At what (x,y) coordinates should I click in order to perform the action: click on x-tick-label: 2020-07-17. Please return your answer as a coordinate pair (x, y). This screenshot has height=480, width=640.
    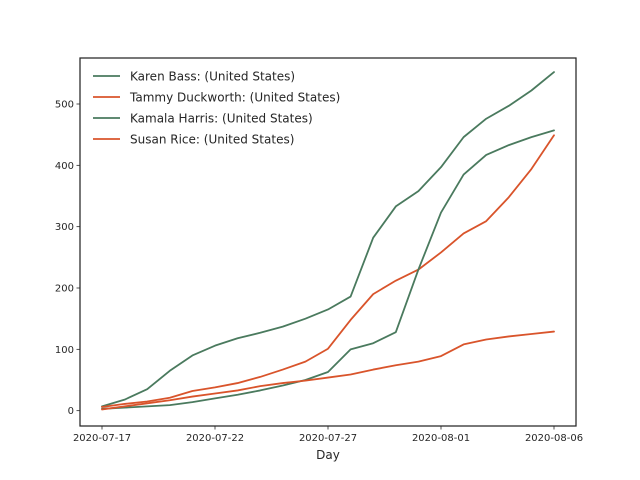
    Looking at the image, I should click on (102, 438).